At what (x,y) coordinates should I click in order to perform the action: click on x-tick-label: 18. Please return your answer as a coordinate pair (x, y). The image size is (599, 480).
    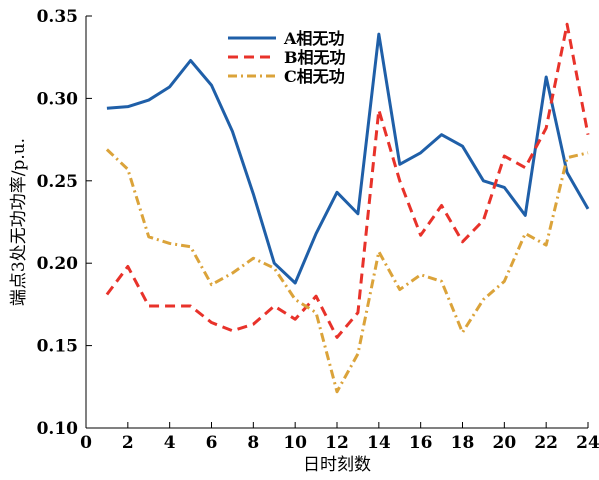
    Looking at the image, I should click on (463, 443).